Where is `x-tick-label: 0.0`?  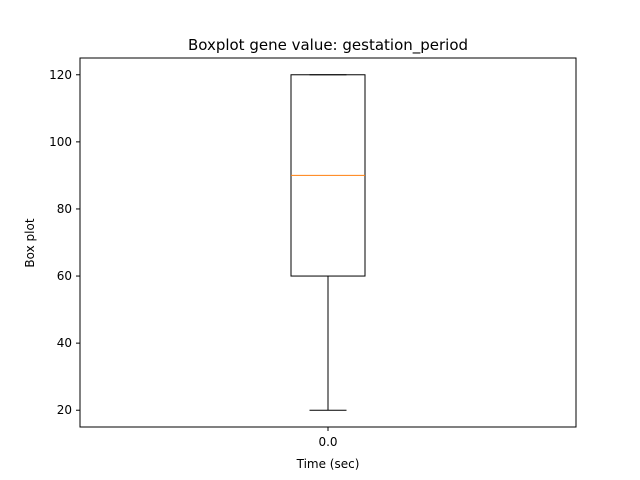
x-tick-label: 0.0 is located at coordinates (327, 442).